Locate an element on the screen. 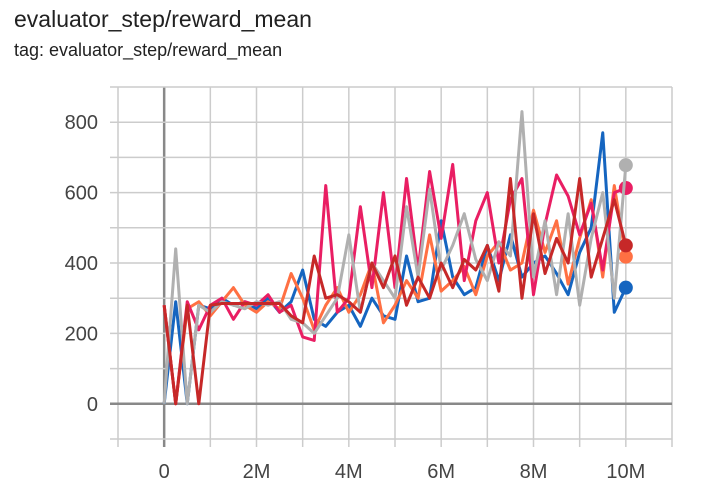 The image size is (704, 488). y-tick-label: 600 is located at coordinates (81, 194).